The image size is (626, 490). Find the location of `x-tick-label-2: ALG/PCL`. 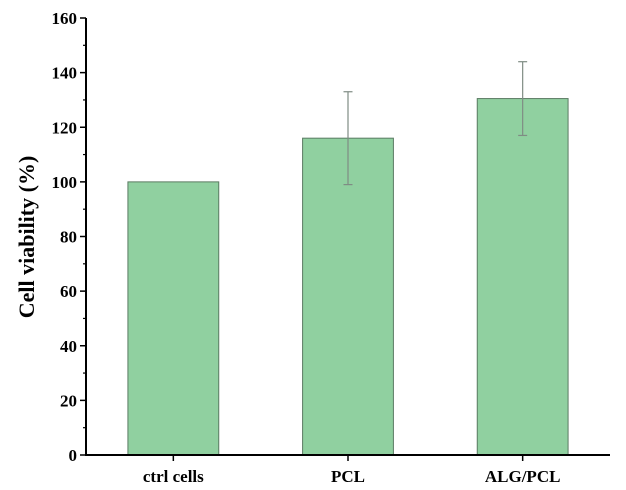

x-tick-label-2: ALG/PCL is located at coordinates (523, 476).